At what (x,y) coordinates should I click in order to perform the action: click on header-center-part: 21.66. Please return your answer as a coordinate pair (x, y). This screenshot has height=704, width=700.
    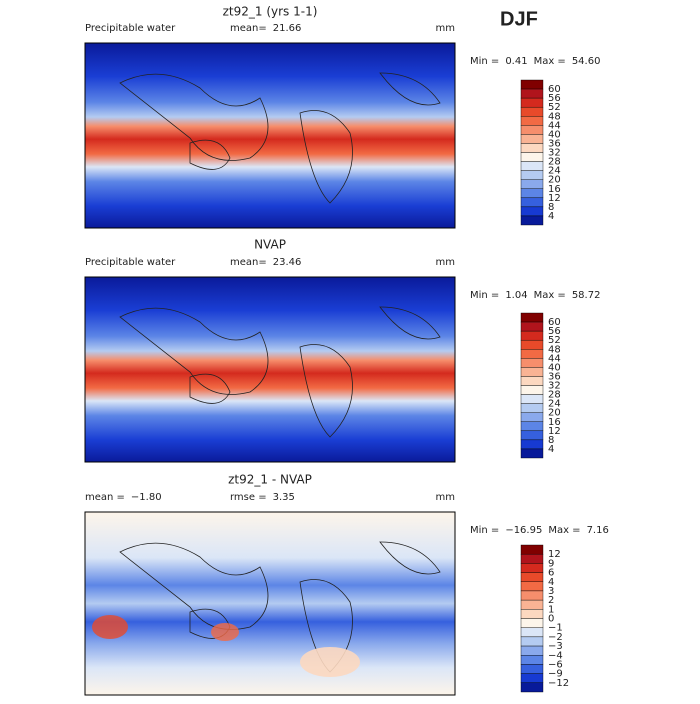
    Looking at the image, I should click on (287, 28).